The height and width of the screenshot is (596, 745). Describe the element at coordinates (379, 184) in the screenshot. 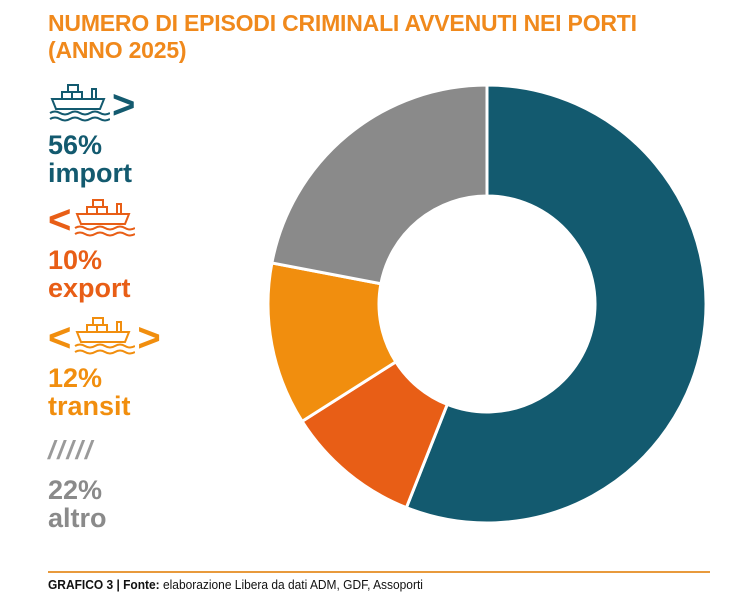

I see `donut-slice-altro` at that location.